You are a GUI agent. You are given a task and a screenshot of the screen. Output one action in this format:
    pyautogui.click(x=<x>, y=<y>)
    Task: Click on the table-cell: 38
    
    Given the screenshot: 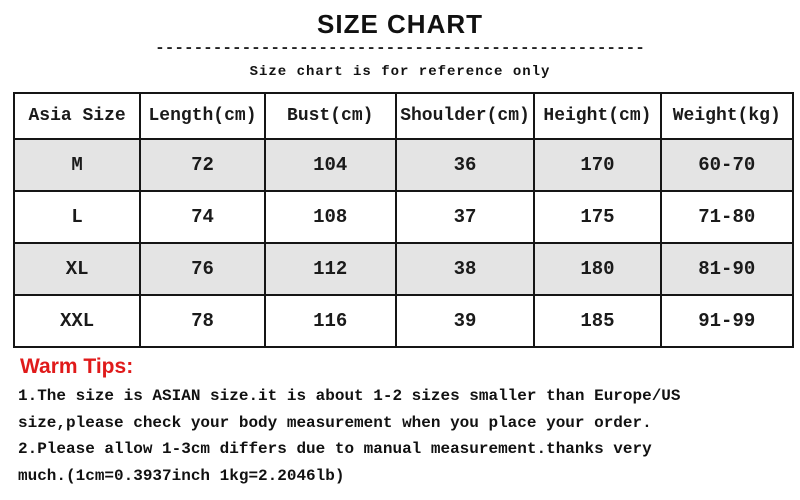 What is the action you would take?
    pyautogui.click(x=465, y=269)
    